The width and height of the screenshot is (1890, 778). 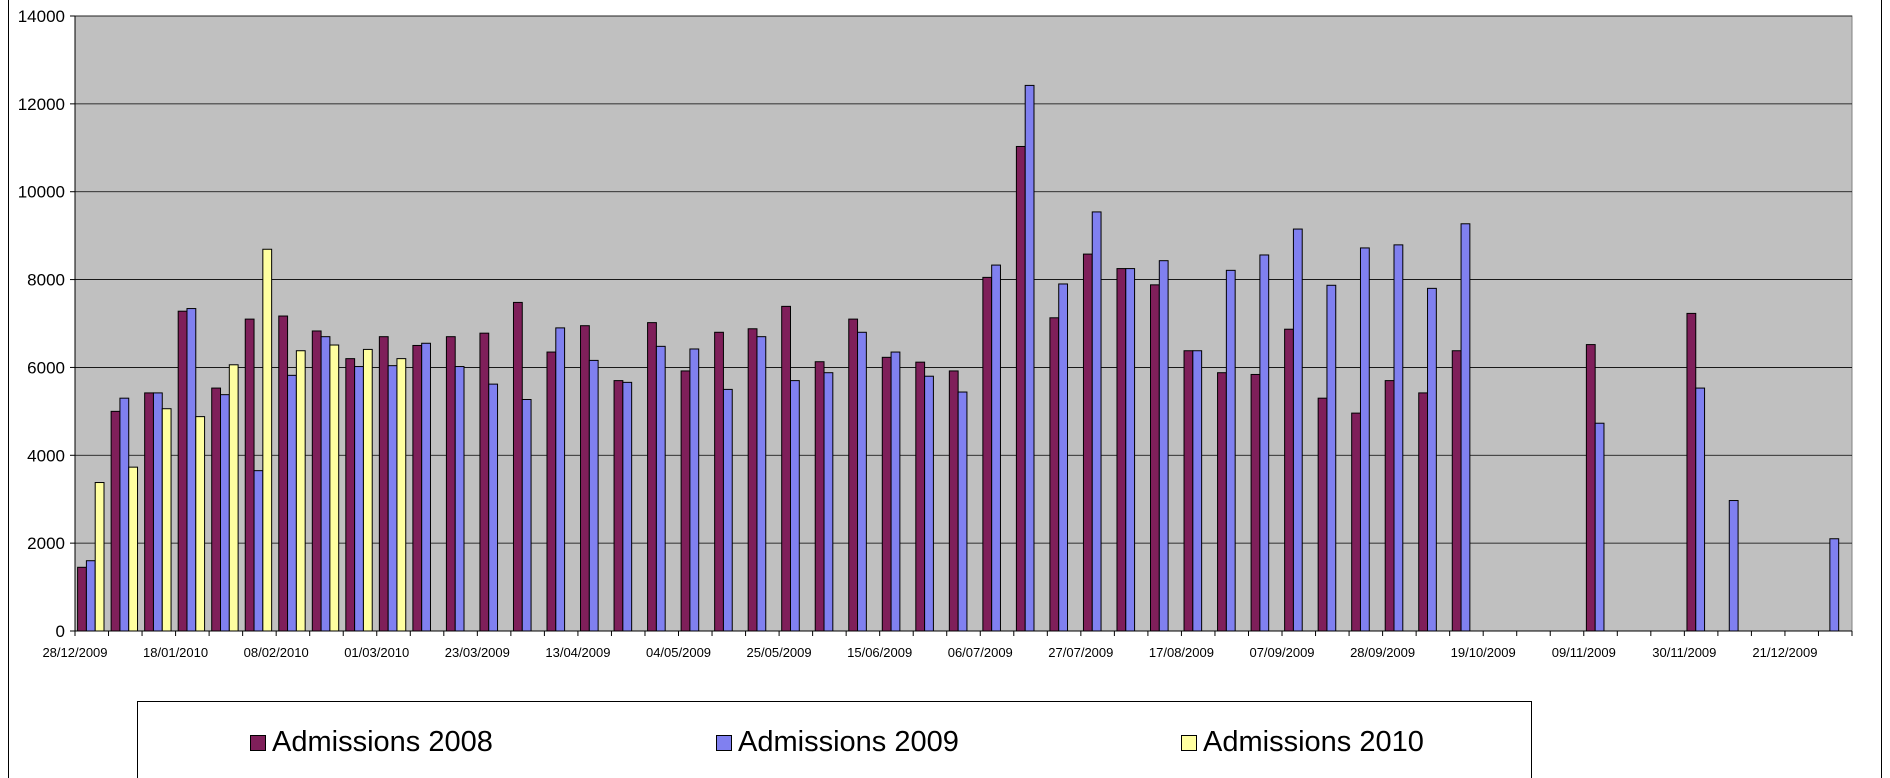 I want to click on x-tick-label-10: 27/07/2009, so click(x=1080, y=652).